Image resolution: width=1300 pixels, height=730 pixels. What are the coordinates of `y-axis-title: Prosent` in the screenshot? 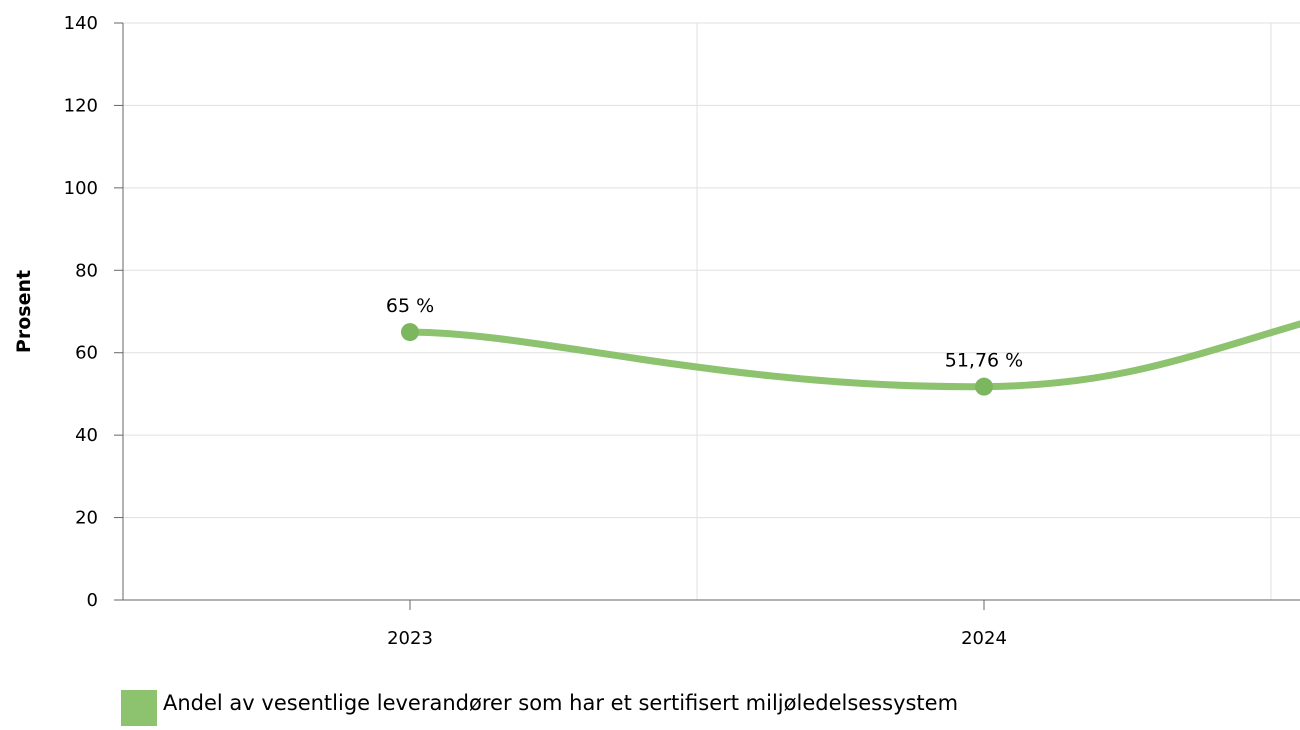 It's located at (24, 311).